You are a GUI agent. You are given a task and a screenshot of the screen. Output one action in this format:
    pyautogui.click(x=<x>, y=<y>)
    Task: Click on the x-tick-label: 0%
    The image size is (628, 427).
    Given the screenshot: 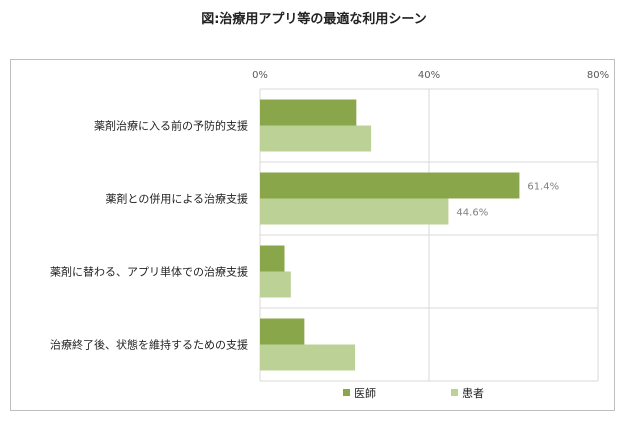 What is the action you would take?
    pyautogui.click(x=260, y=75)
    